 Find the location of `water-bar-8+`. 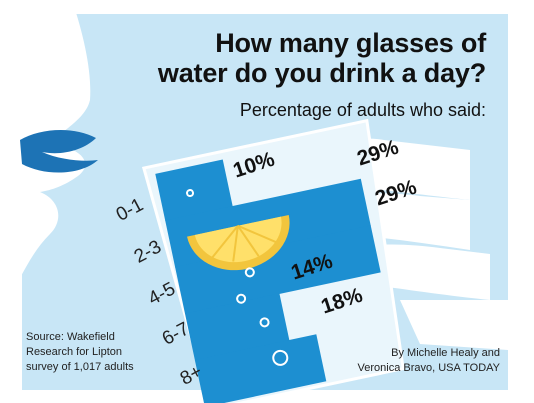

water-bar-8+ is located at coordinates (260, 368).